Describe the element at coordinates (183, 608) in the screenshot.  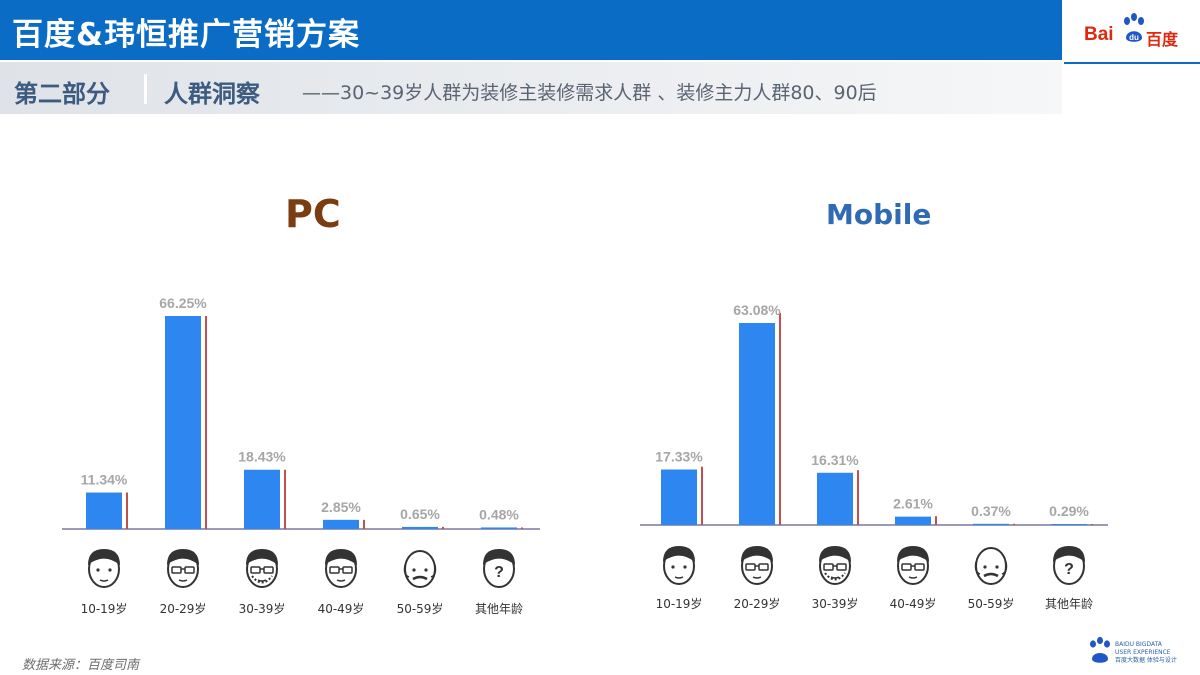
I see `category-label: 20-29岁` at that location.